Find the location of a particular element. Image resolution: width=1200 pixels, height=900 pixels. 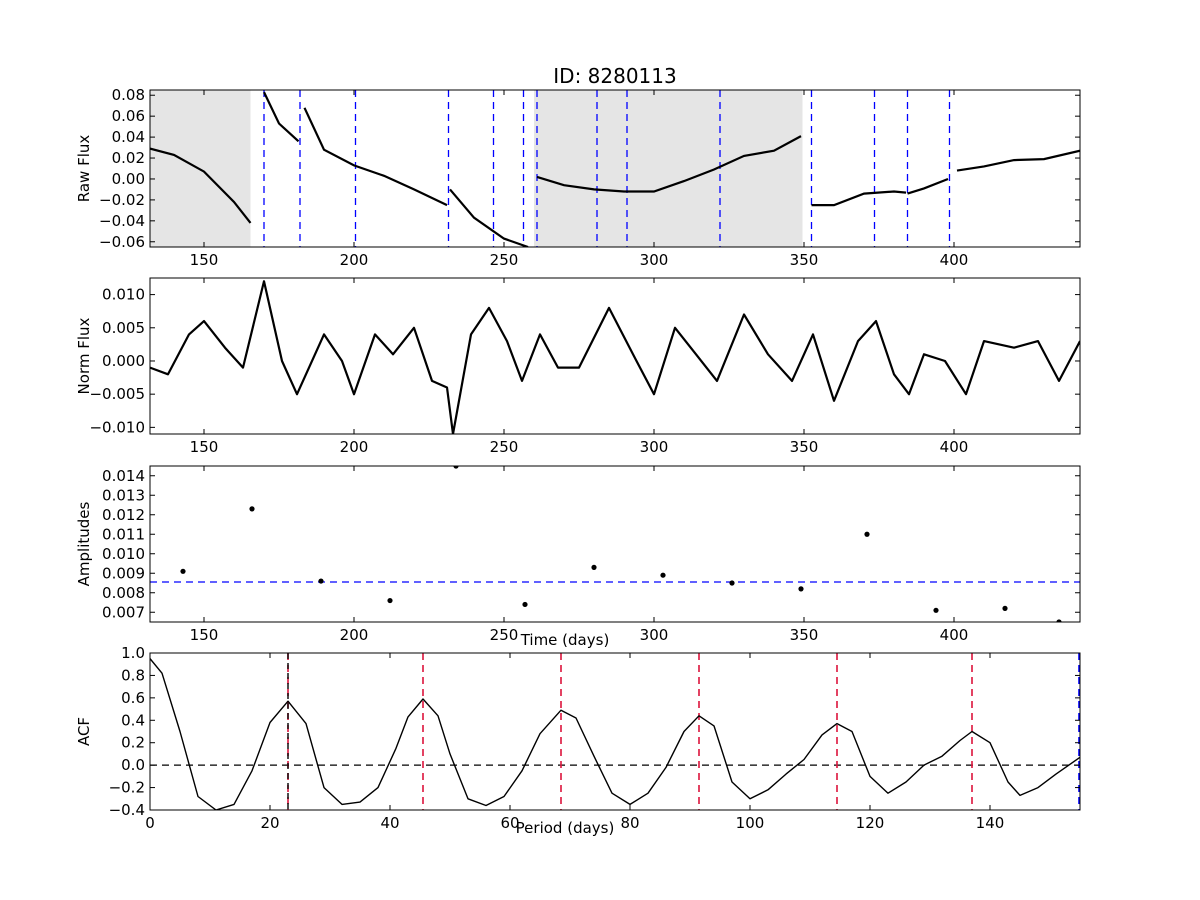

x-tick-label: 140 is located at coordinates (990, 823).